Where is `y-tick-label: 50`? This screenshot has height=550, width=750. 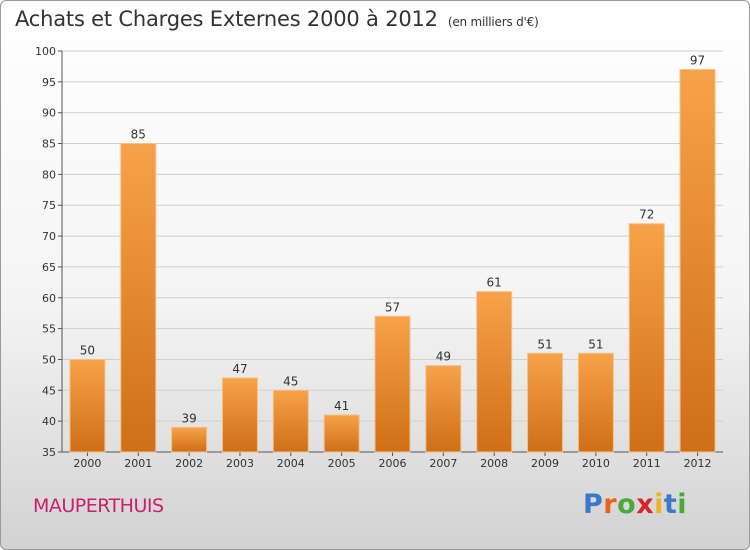
y-tick-label: 50 is located at coordinates (49, 359).